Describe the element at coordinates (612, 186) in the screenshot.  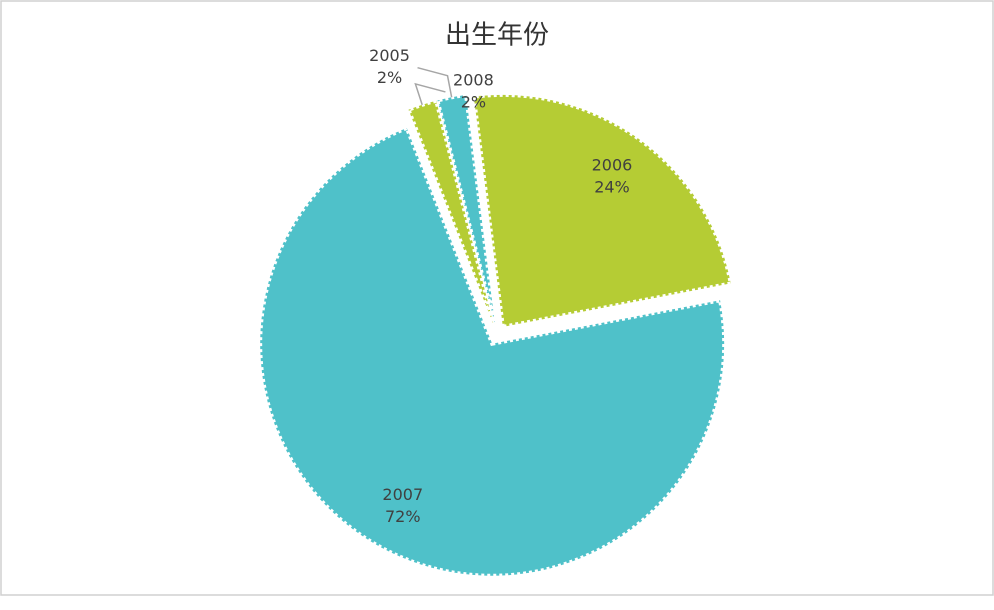
I see `value-label: 24%` at that location.